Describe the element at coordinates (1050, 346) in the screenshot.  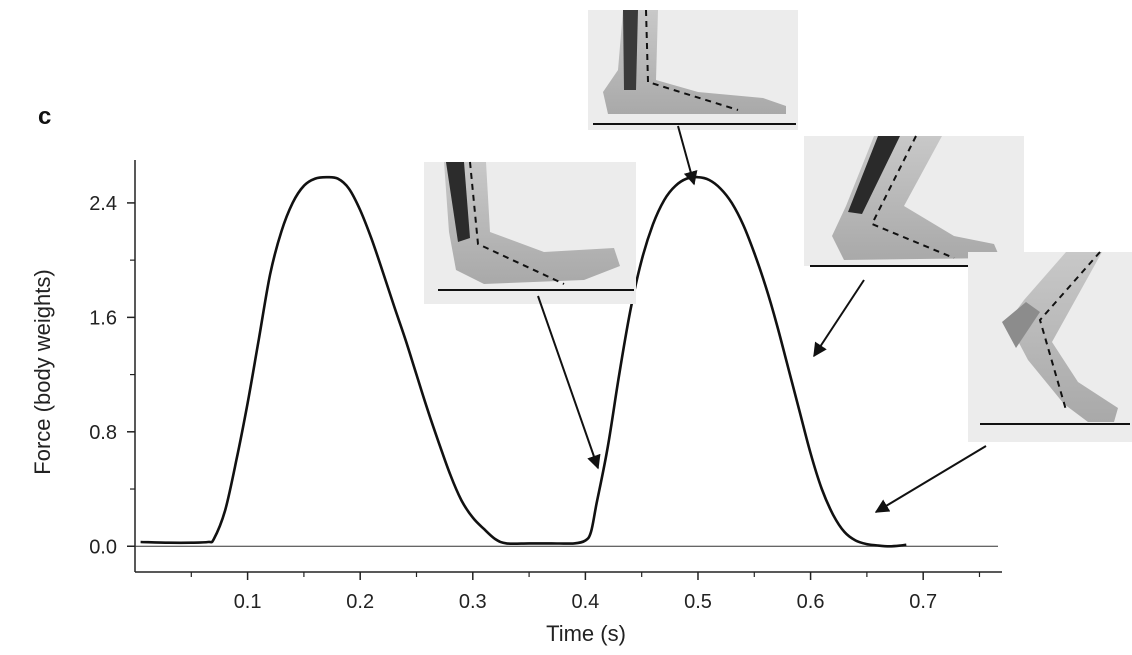
I see `foot-illustration-toe-off` at that location.